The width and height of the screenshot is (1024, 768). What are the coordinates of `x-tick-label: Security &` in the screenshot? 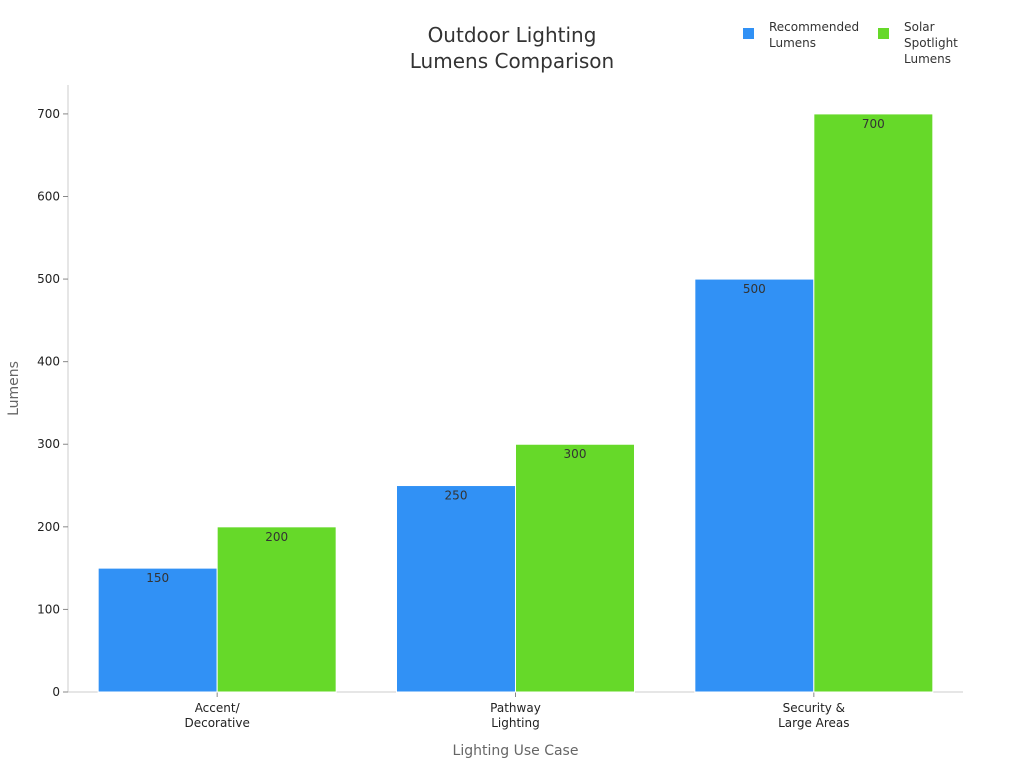 It's located at (814, 708).